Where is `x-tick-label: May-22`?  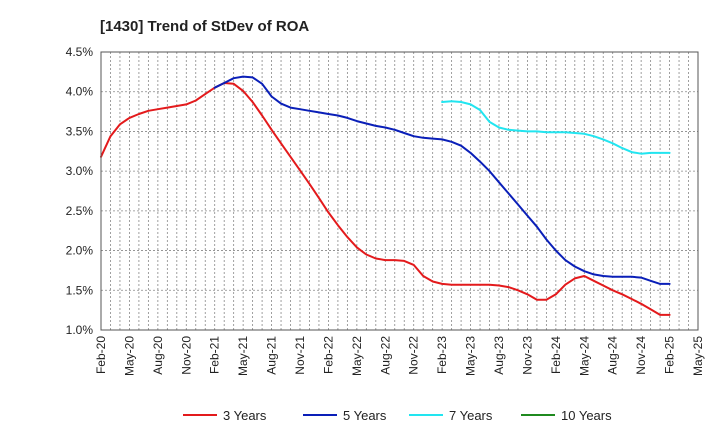 x-tick-label: May-22 is located at coordinates (357, 356).